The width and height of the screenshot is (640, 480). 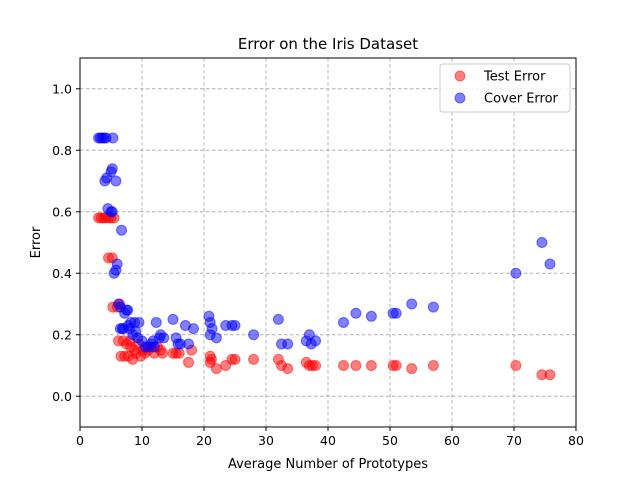 What do you see at coordinates (521, 99) in the screenshot?
I see `legend-label-cover-error: Cover Error` at bounding box center [521, 99].